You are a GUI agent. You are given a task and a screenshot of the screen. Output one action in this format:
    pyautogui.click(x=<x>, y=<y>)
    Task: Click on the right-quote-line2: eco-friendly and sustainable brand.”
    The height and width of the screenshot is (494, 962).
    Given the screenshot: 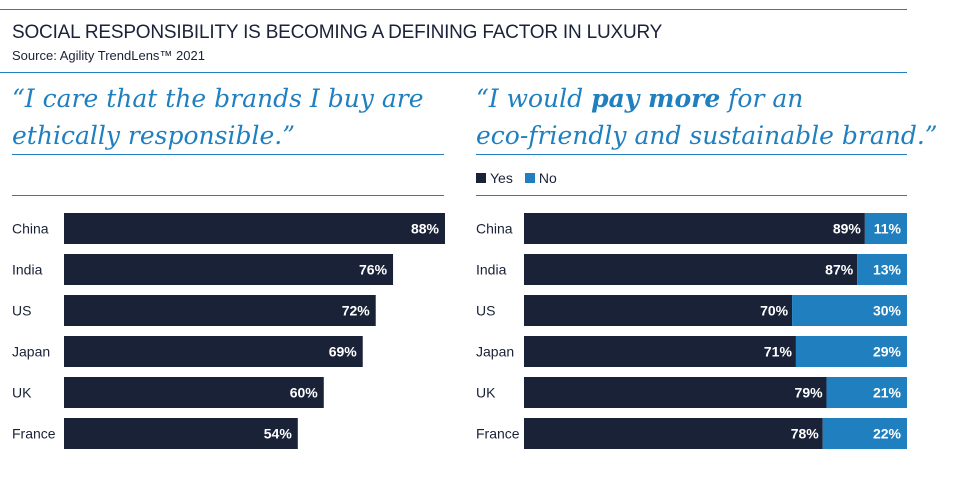 What is the action you would take?
    pyautogui.click(x=707, y=135)
    